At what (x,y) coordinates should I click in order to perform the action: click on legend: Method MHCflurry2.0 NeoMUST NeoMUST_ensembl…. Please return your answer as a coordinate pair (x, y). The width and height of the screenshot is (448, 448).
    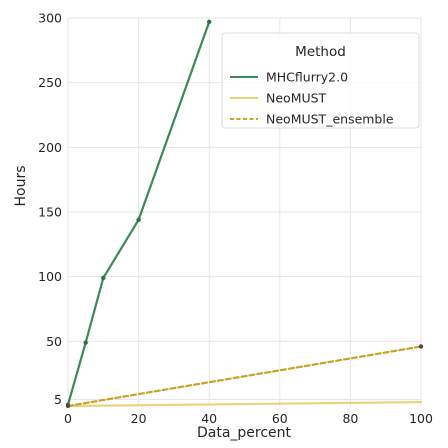
    Looking at the image, I should click on (320, 80).